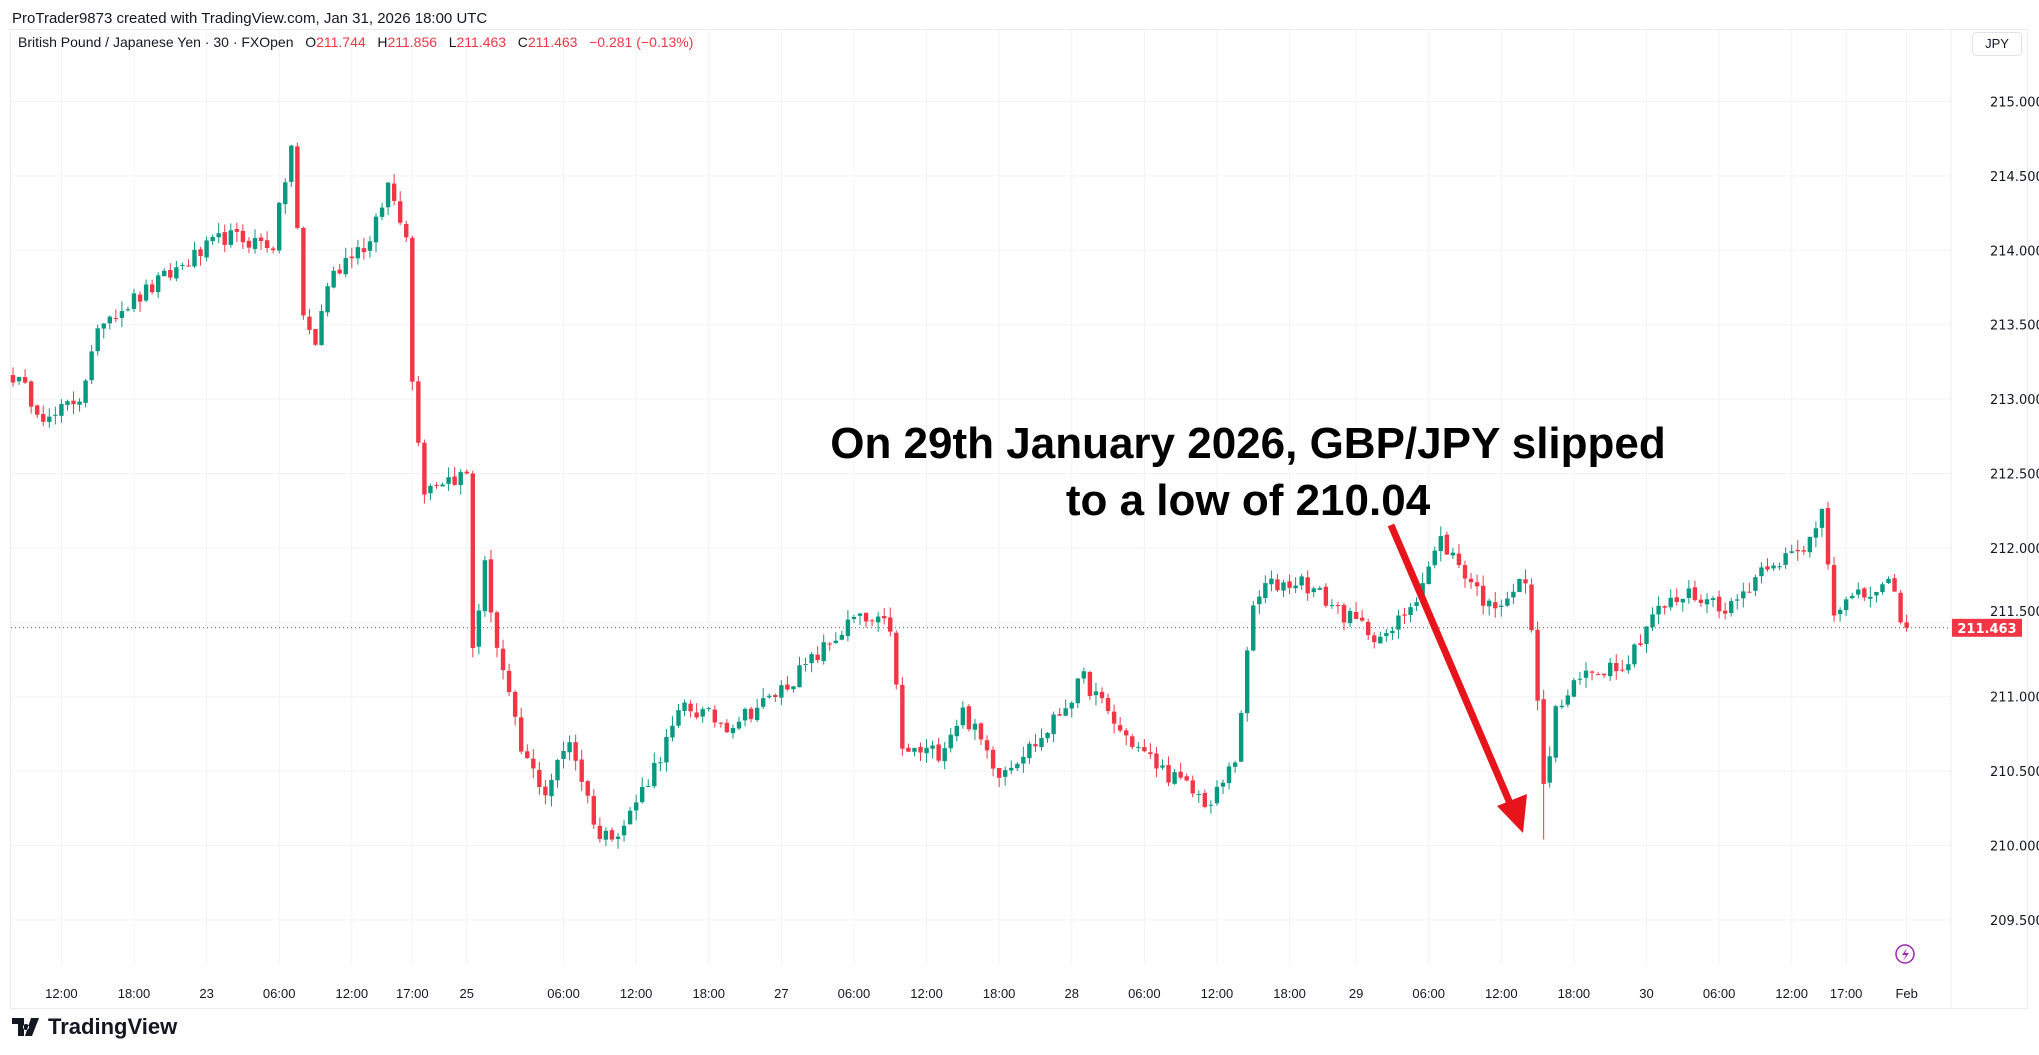  What do you see at coordinates (1987, 627) in the screenshot?
I see `last-price-badge` at bounding box center [1987, 627].